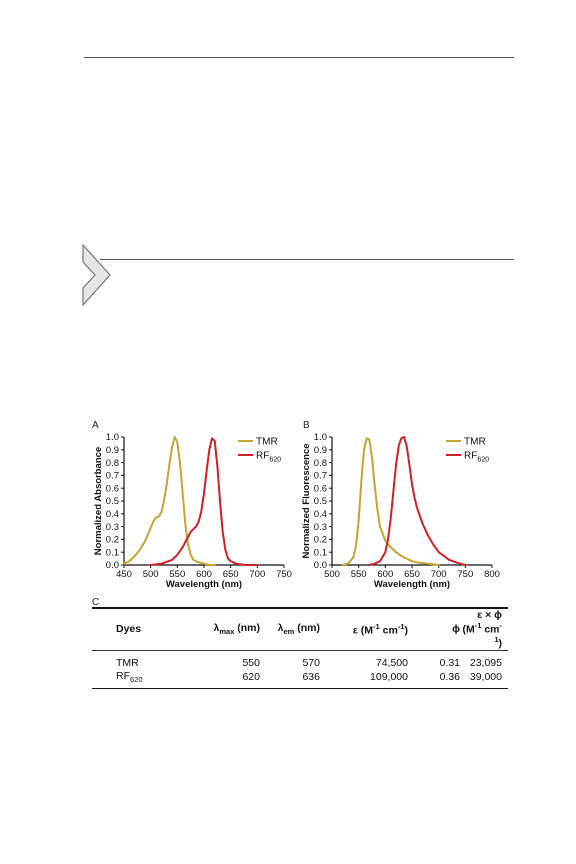  Describe the element at coordinates (127, 663) in the screenshot. I see `cell-dye: TMR` at that location.